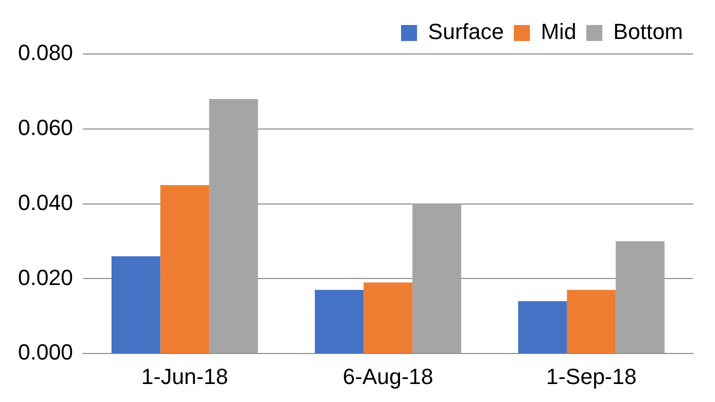 The height and width of the screenshot is (402, 715). What do you see at coordinates (46, 277) in the screenshot?
I see `y-tick-label: 0.020` at bounding box center [46, 277].